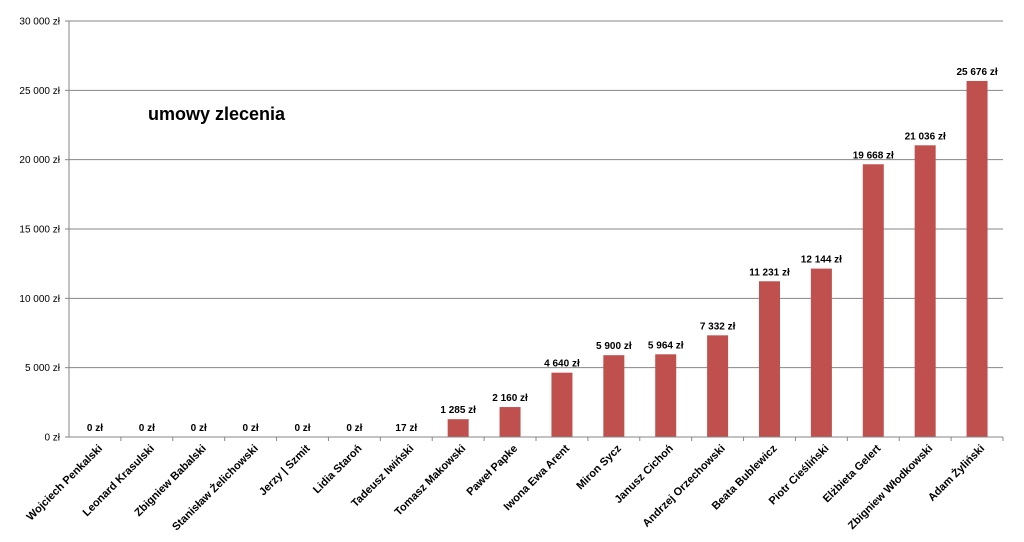  What do you see at coordinates (976, 72) in the screenshot?
I see `data-label: 25 676 zł` at bounding box center [976, 72].